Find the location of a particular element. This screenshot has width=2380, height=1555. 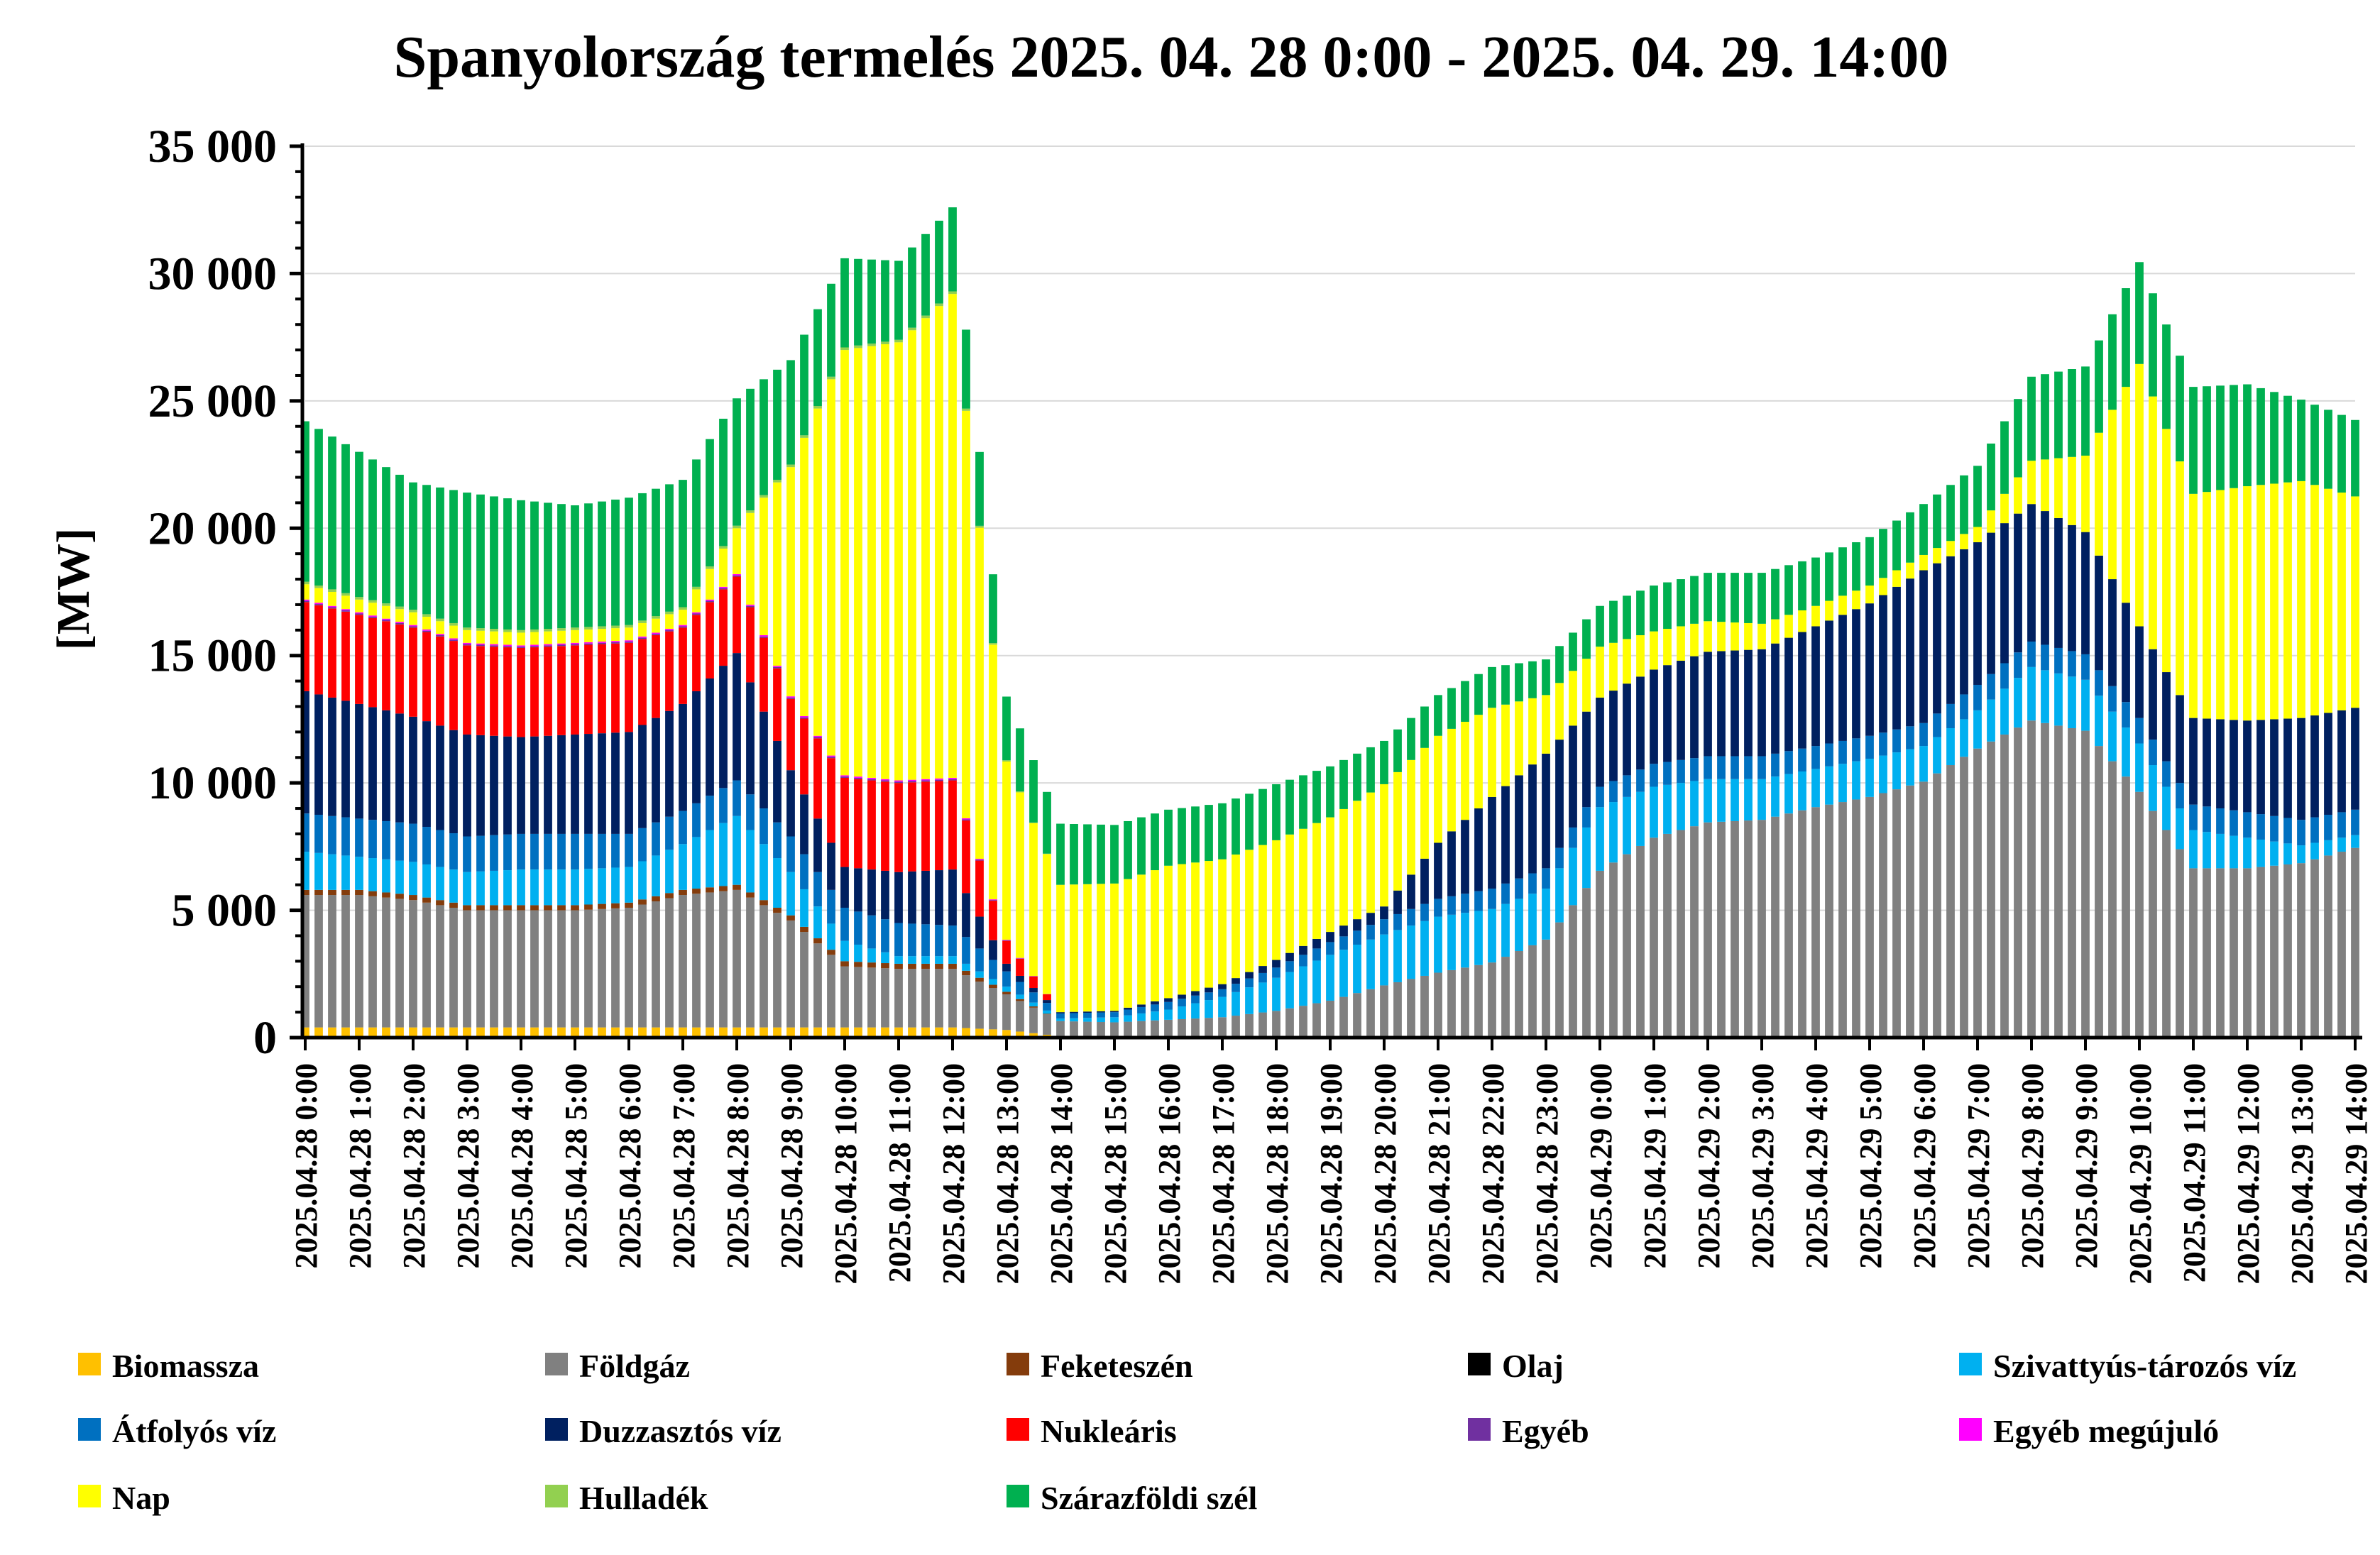

y-tick-label: 25 000 is located at coordinates (213, 401).